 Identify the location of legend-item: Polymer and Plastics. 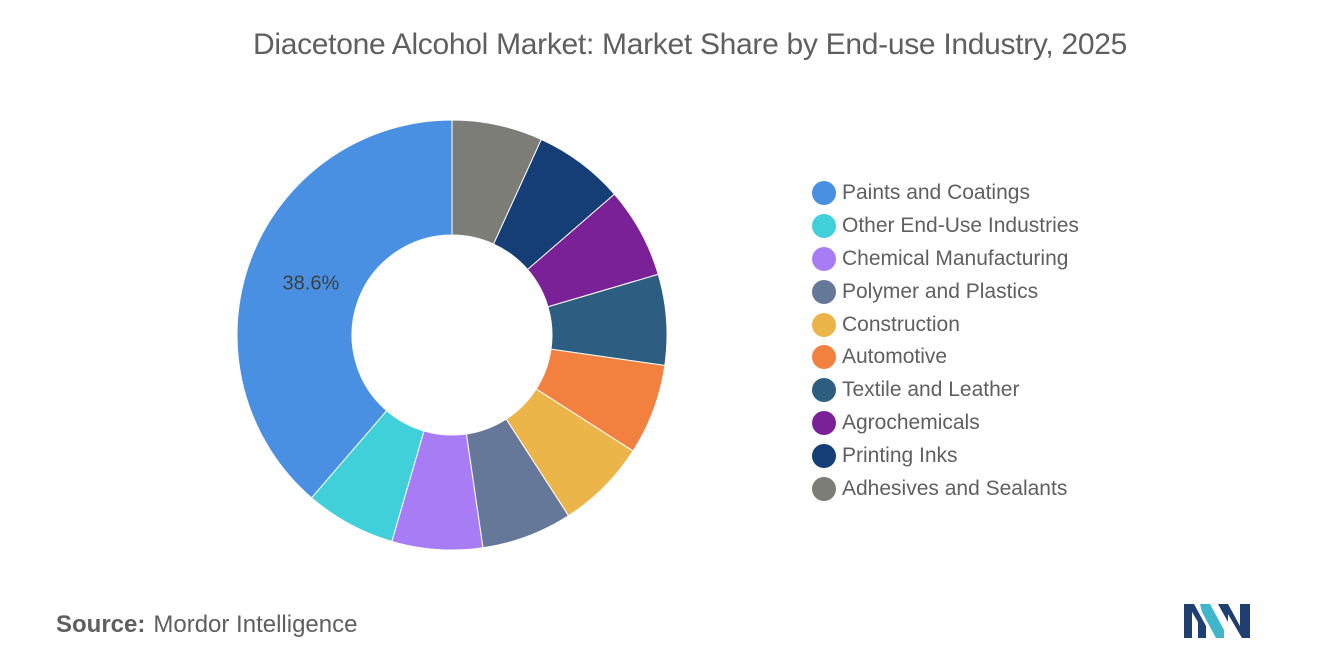
(945, 291).